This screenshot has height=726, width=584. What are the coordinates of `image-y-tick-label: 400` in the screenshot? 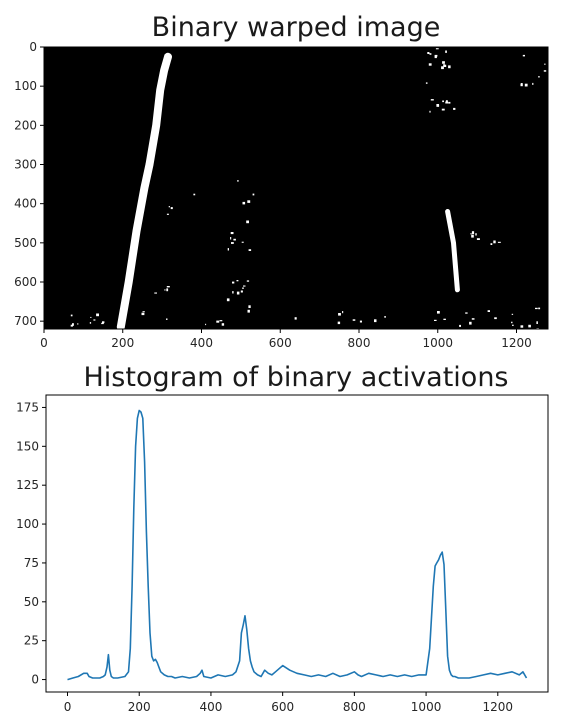 It's located at (25, 204).